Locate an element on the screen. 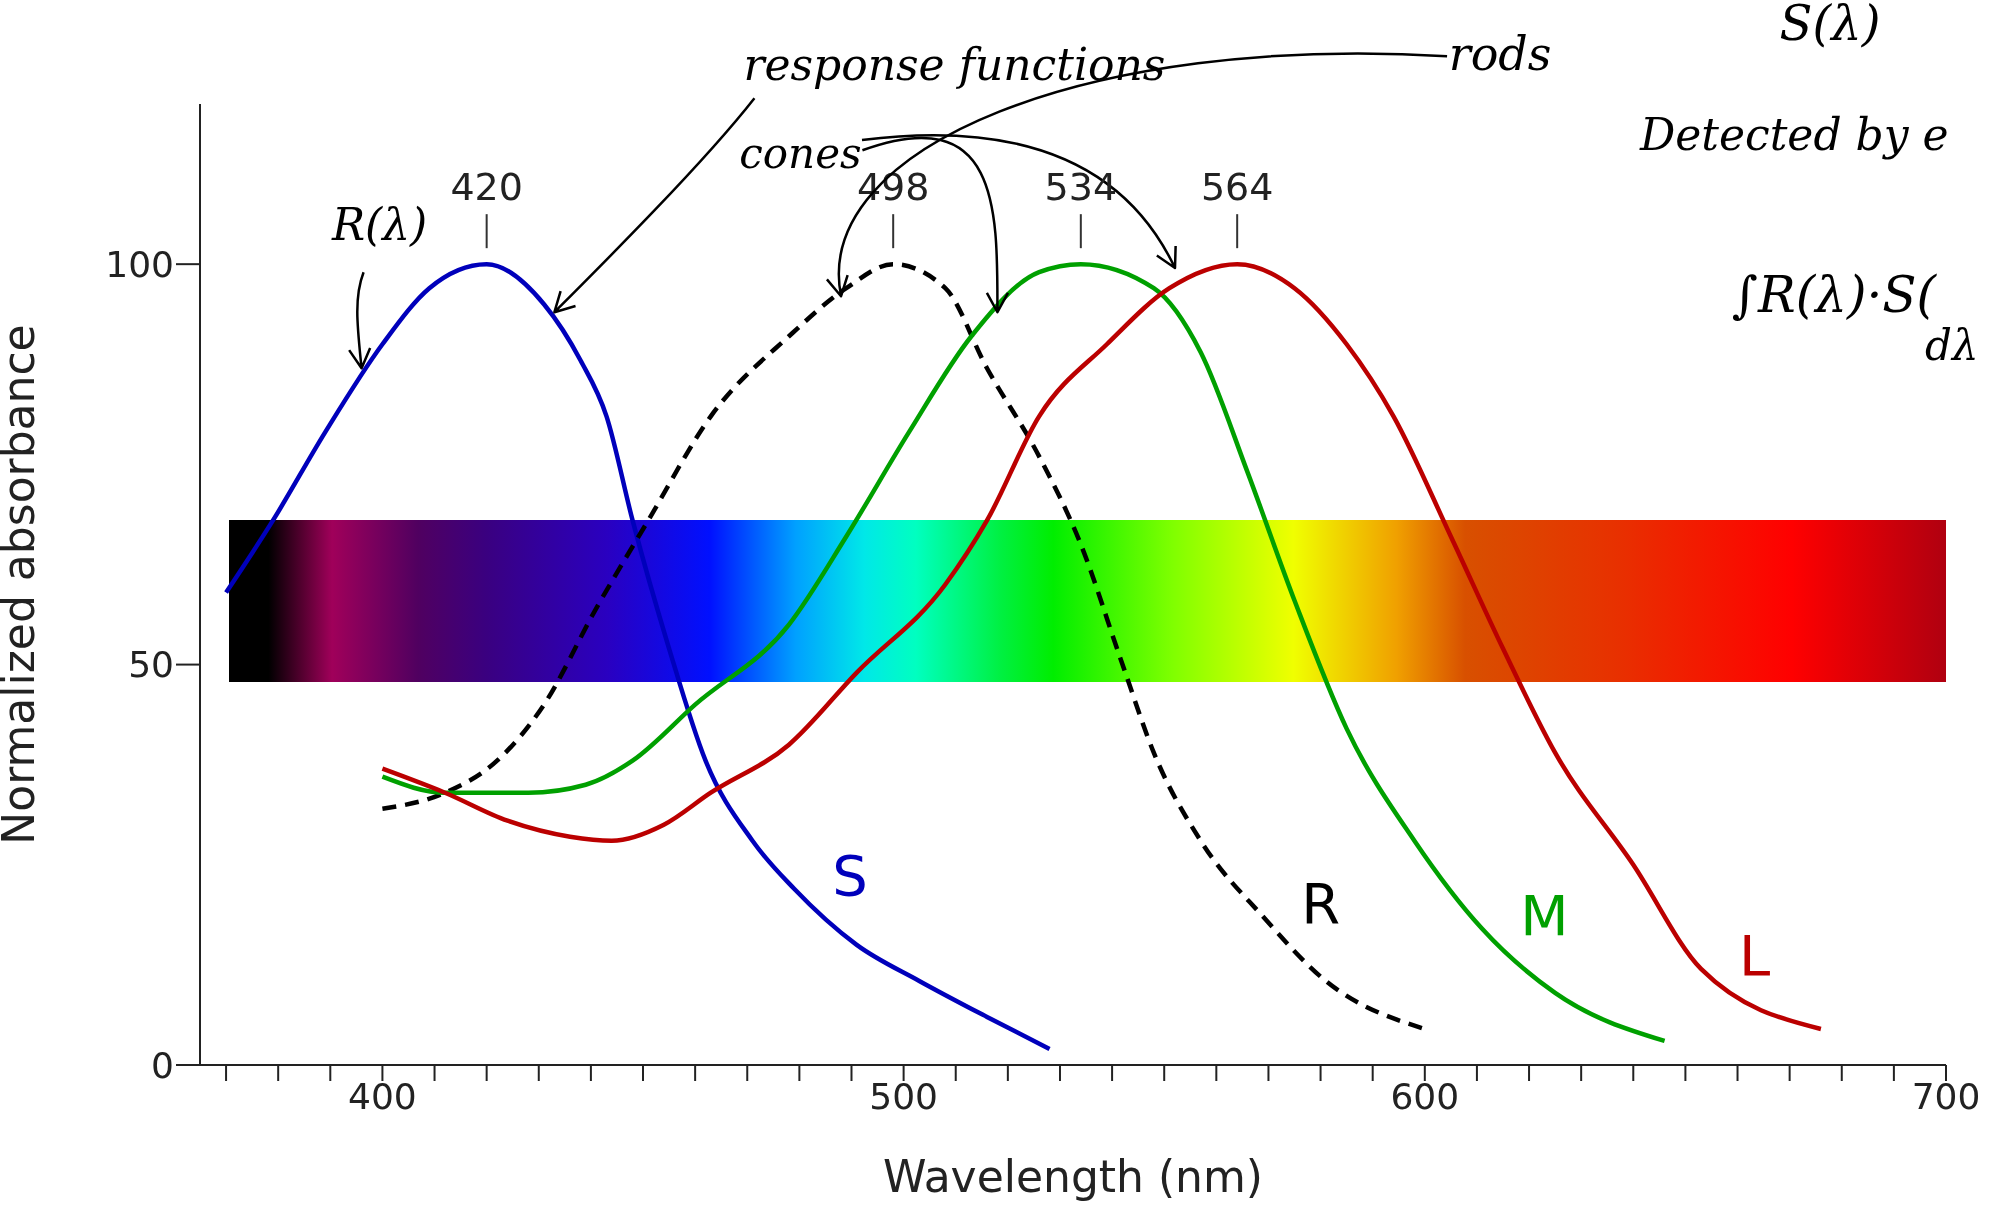 This screenshot has height=1208, width=1998. series-label: M is located at coordinates (1544, 915).